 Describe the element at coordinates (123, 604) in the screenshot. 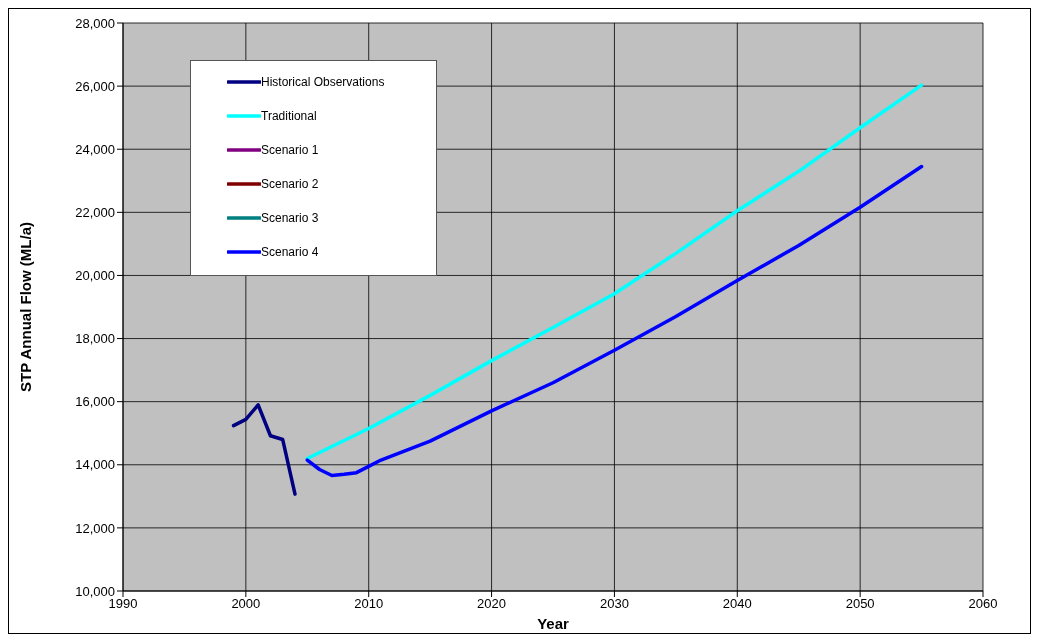

I see `x-tick-label: 1990` at that location.